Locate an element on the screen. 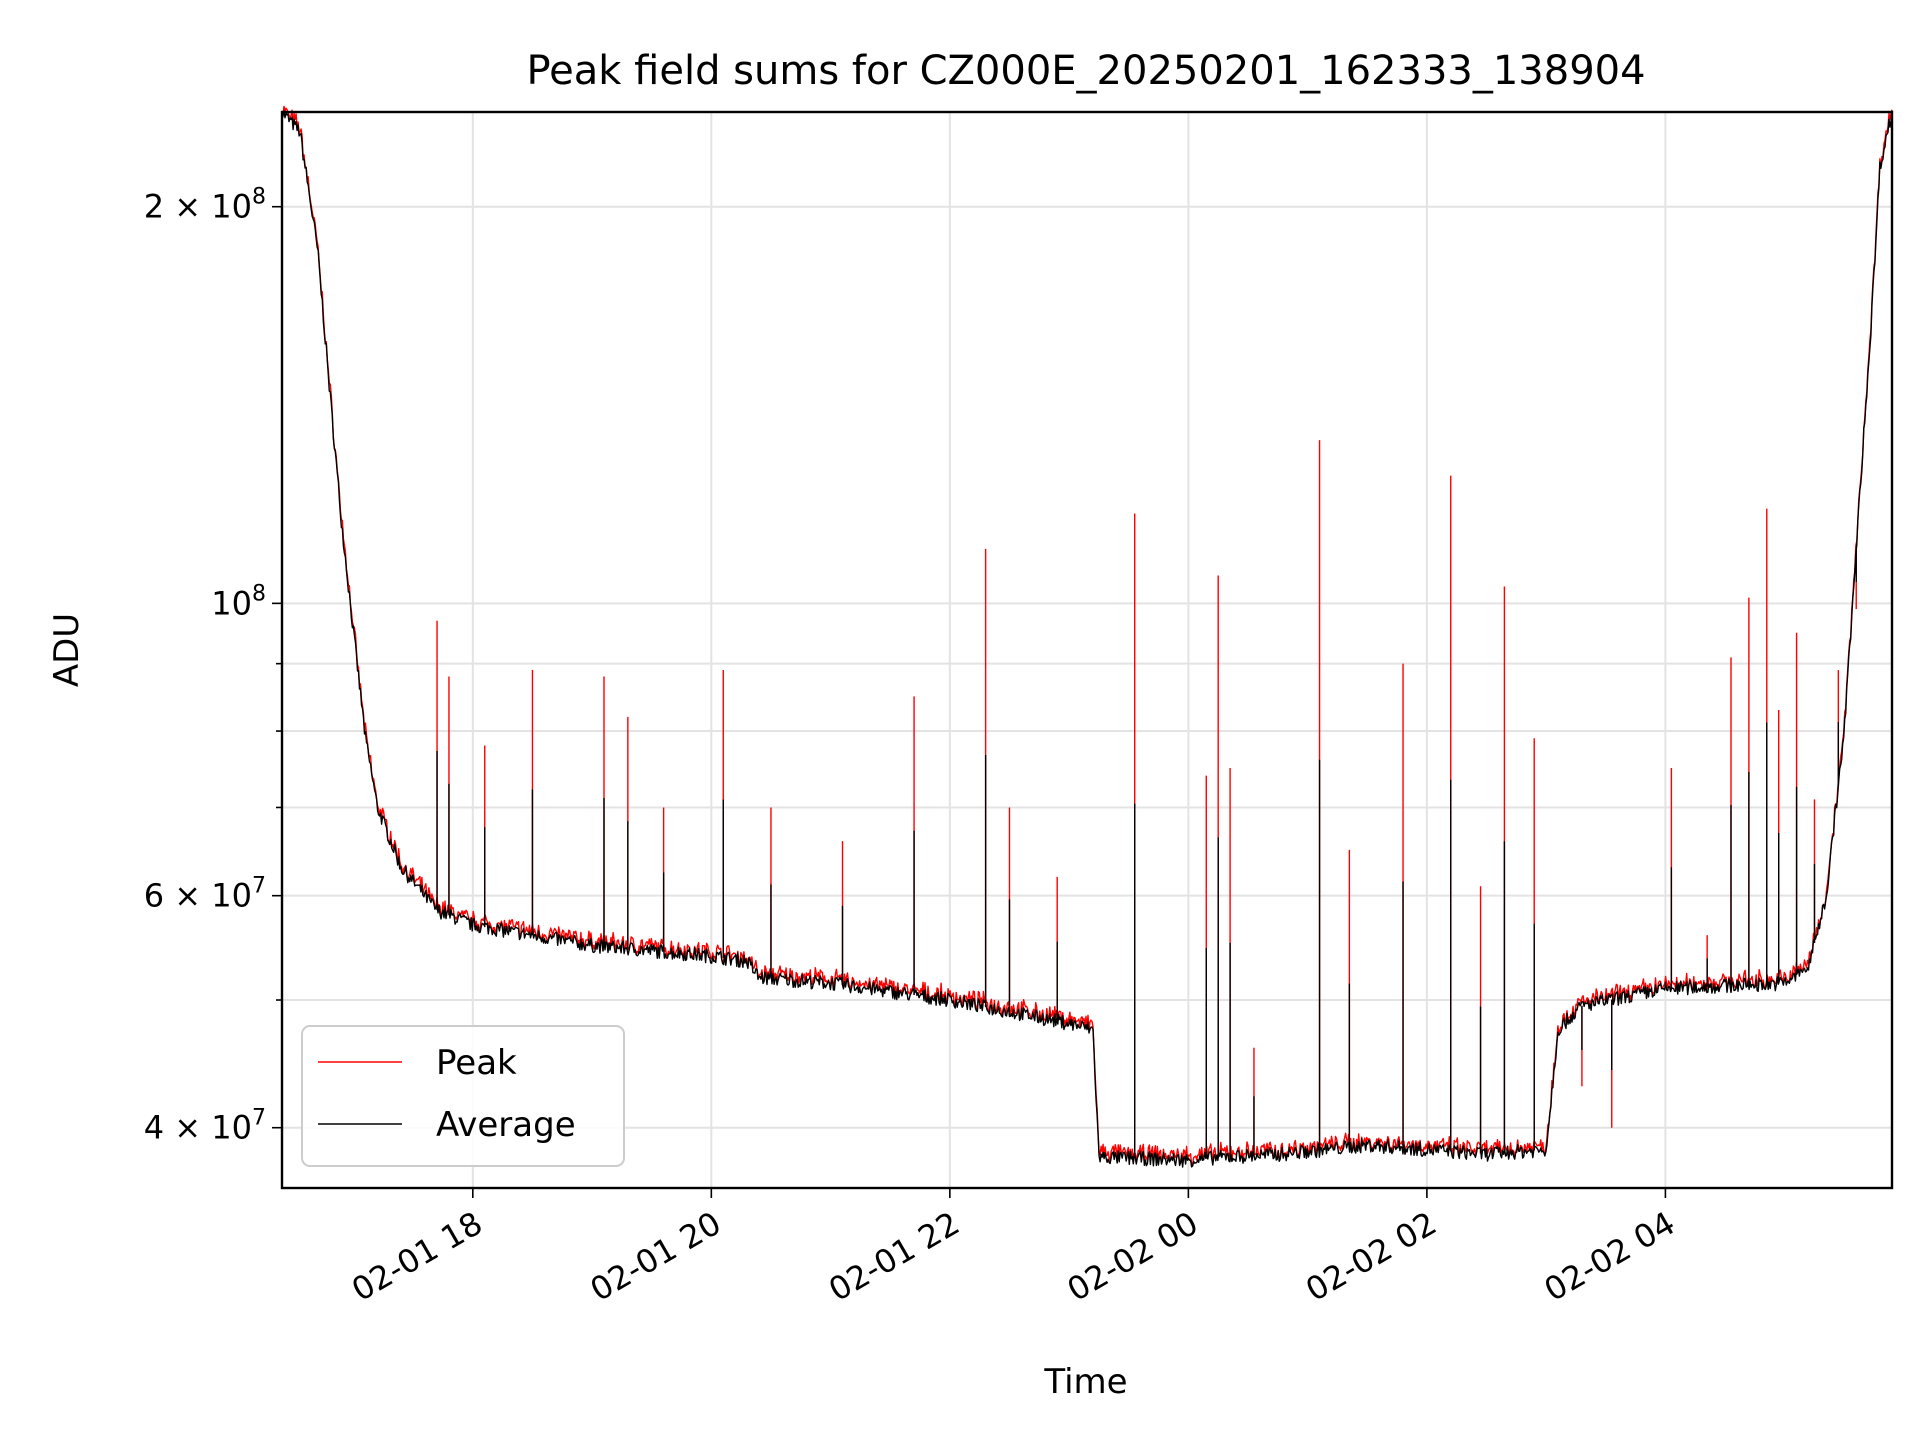 The width and height of the screenshot is (1920, 1440). legend-box is located at coordinates (463, 1096).